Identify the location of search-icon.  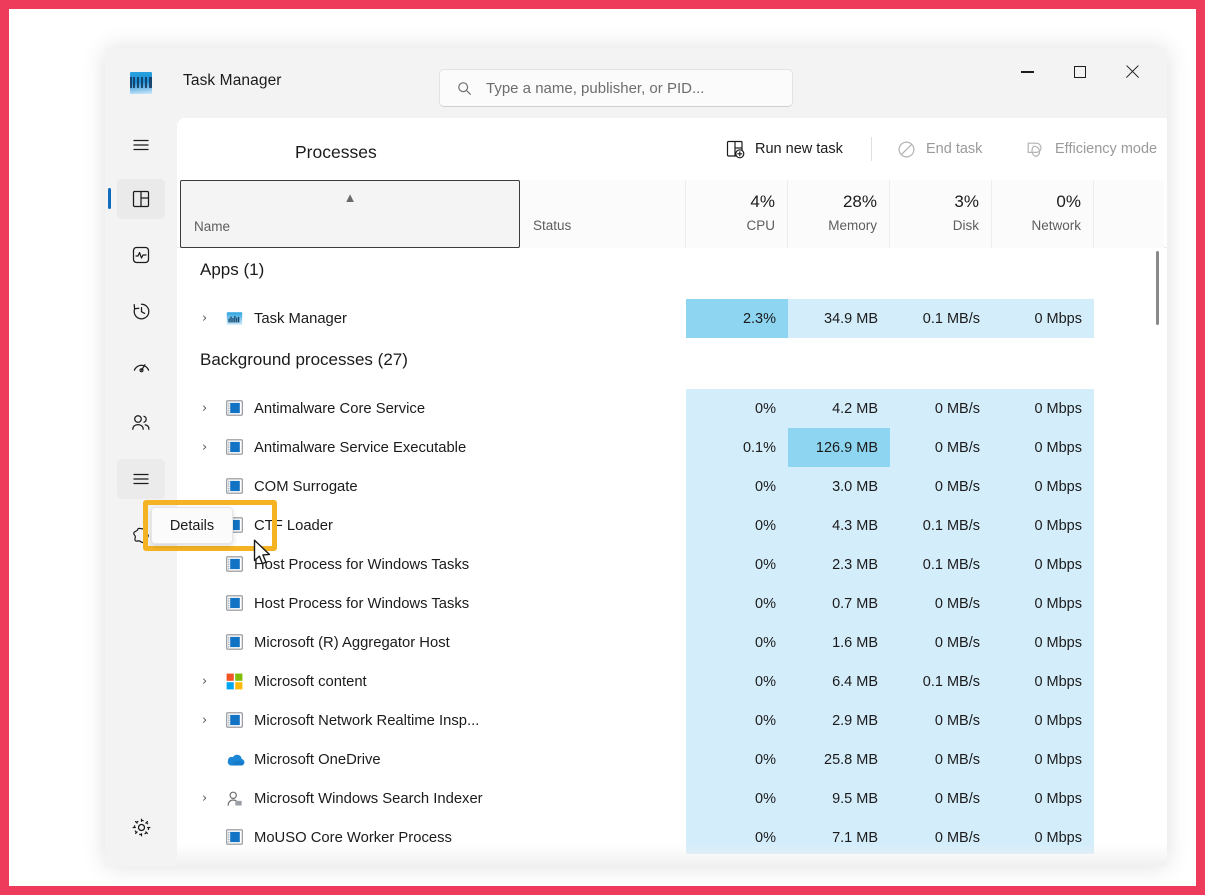
(464, 88).